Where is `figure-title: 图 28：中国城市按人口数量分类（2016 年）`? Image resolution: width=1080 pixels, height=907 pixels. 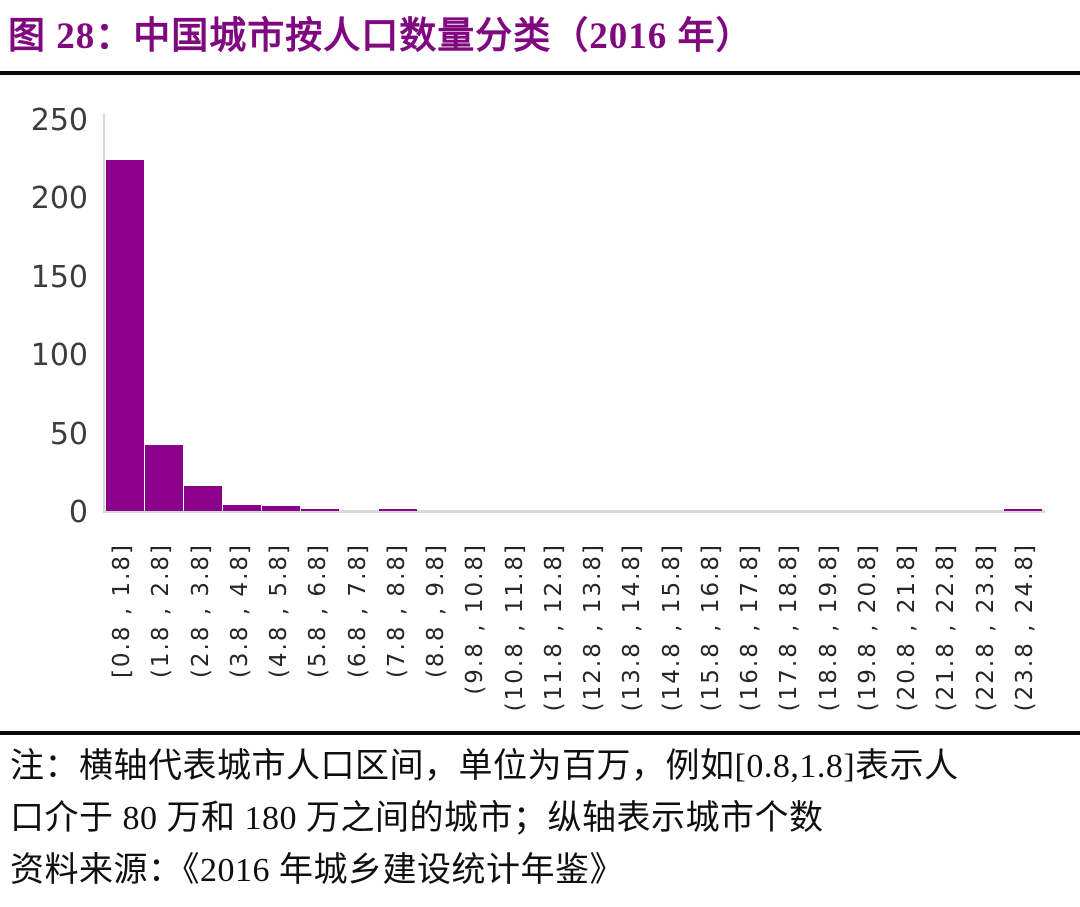
figure-title: 图 28：中国城市按人口数量分类（2016 年） is located at coordinates (381, 36).